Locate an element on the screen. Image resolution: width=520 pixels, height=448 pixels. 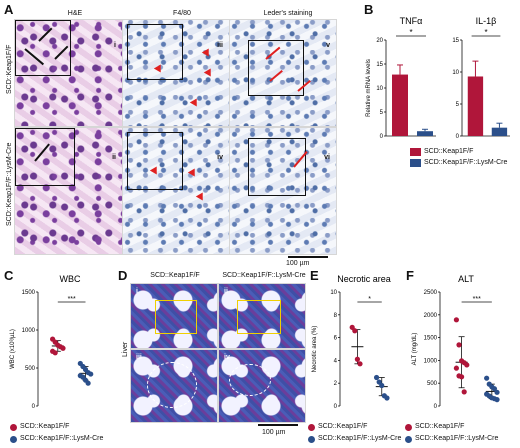
legend-e-label-keap1: SCD::Keap1F/F is located at coordinates (343, 426).